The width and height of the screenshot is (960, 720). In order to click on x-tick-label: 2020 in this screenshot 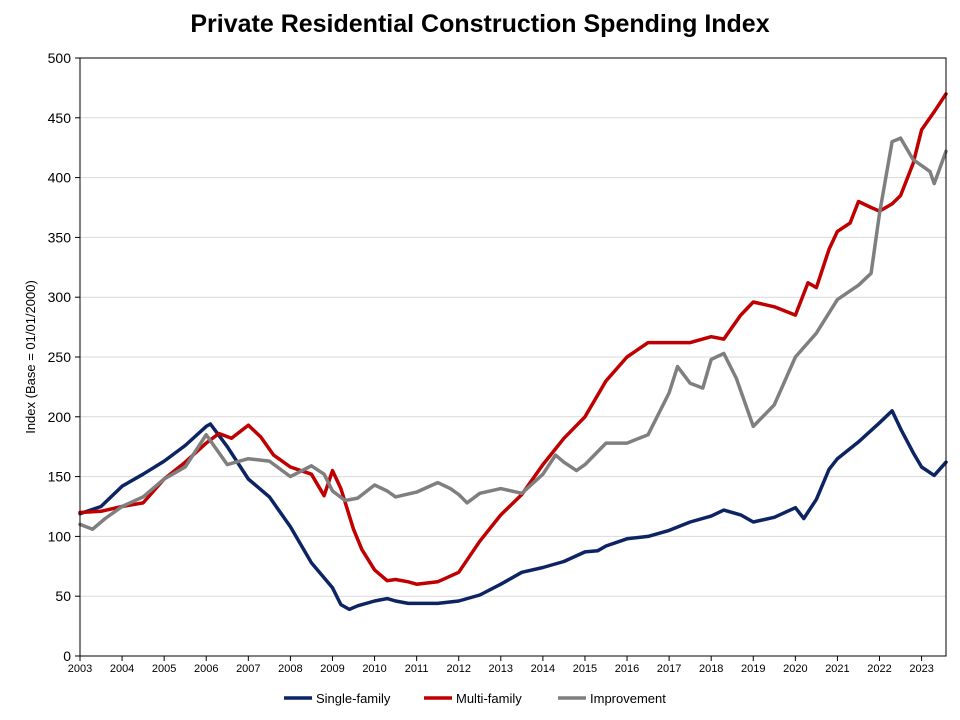, I will do `click(795, 669)`.